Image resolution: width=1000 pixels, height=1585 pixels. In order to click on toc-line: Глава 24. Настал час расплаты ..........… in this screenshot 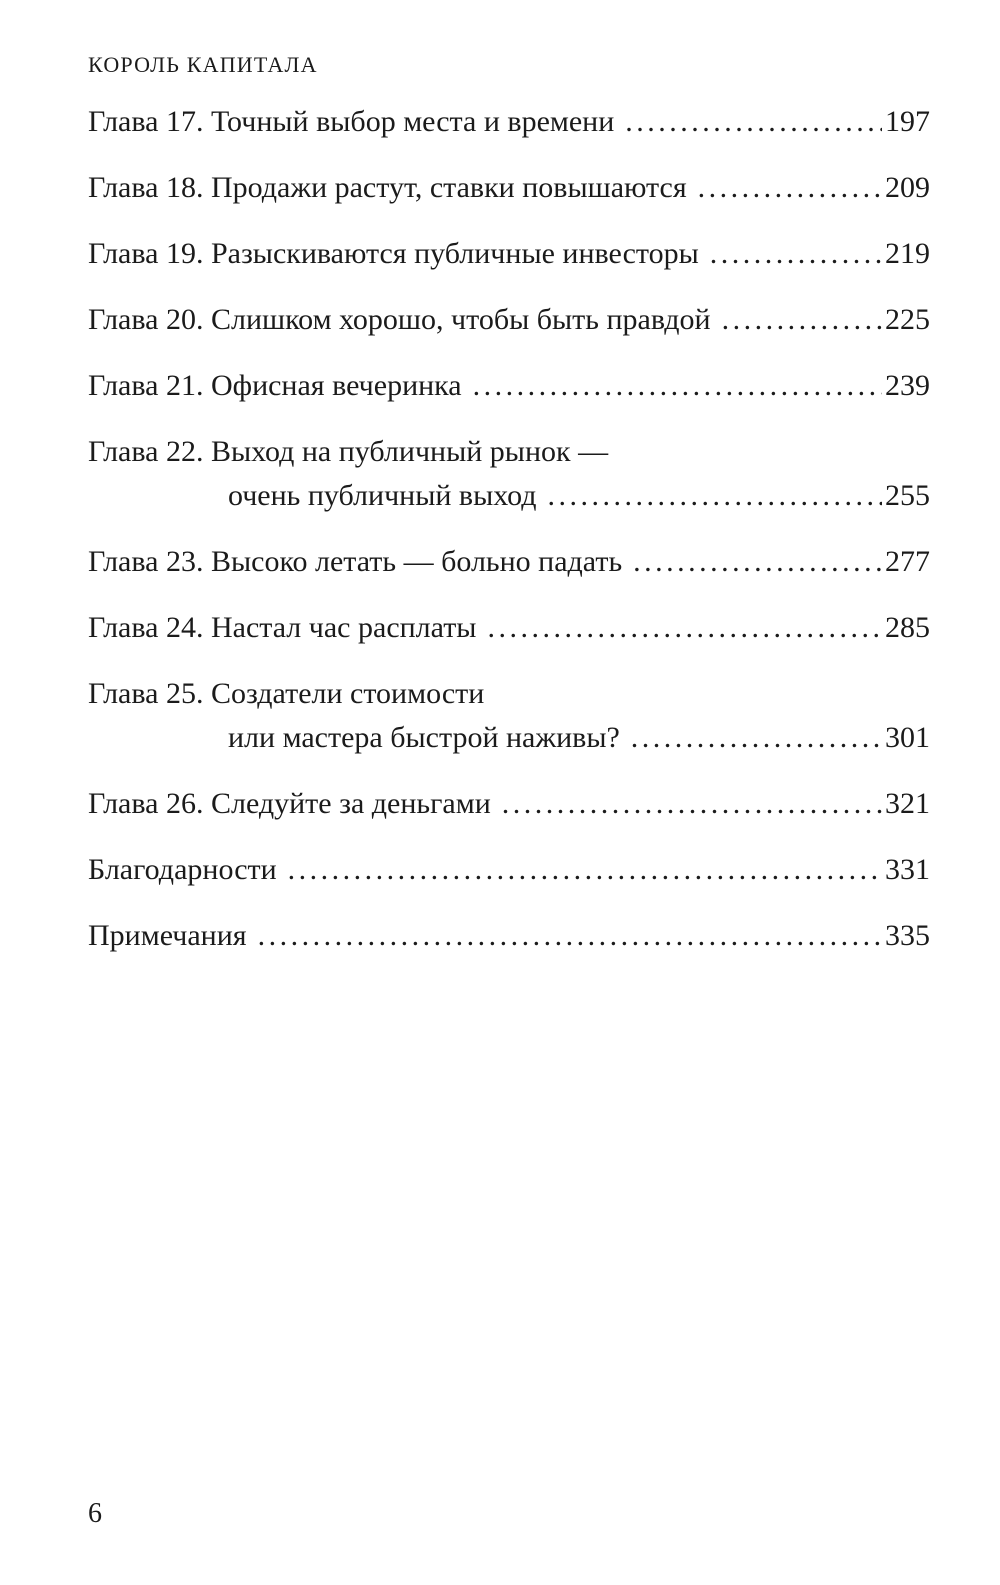, I will do `click(509, 628)`.